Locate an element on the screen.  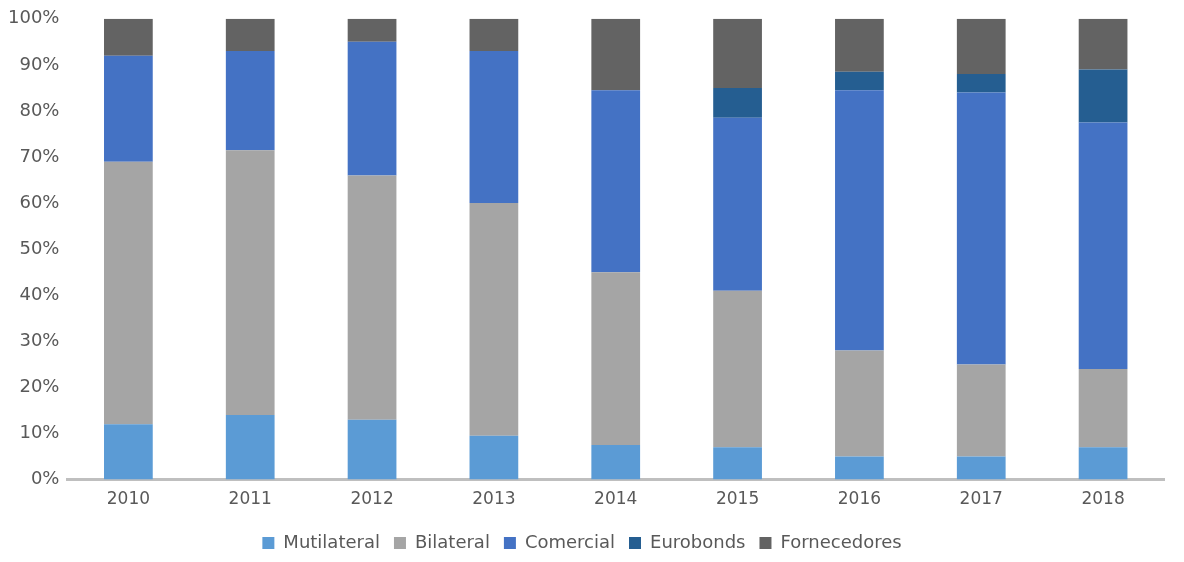
x-tick-label: 2016 is located at coordinates (859, 498).